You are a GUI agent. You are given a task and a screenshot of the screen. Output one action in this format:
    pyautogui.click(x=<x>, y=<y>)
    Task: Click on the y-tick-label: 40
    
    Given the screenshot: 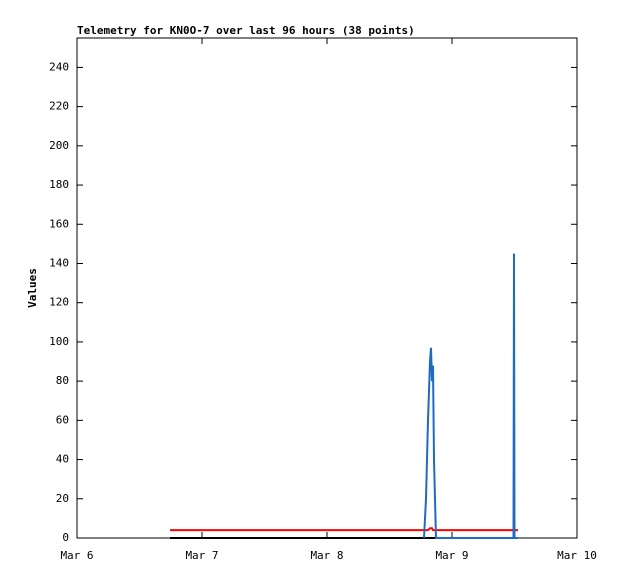 What is the action you would take?
    pyautogui.click(x=62, y=459)
    